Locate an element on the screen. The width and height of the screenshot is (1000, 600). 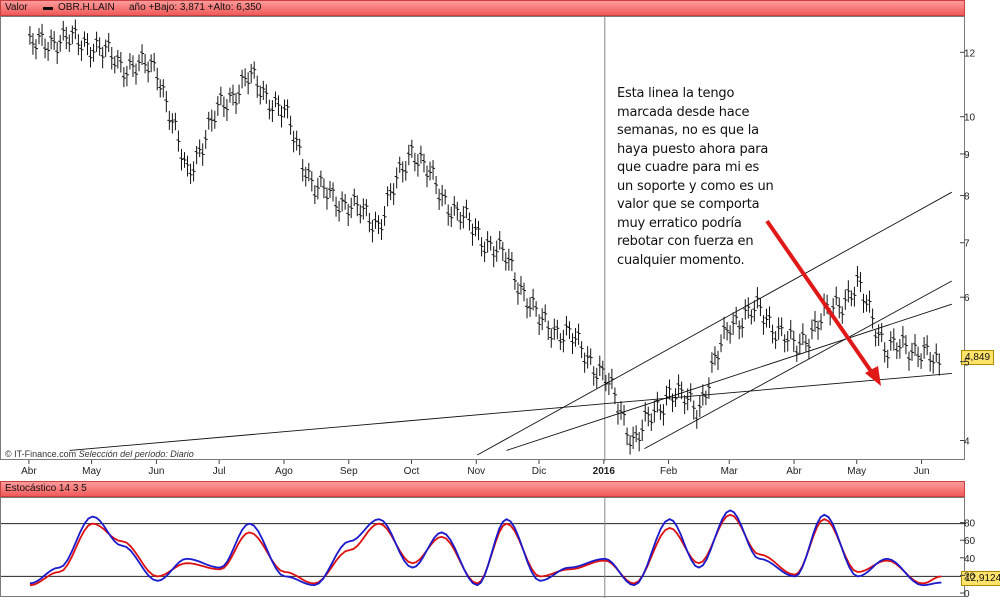
red-arrow-shaft is located at coordinates (821, 299).